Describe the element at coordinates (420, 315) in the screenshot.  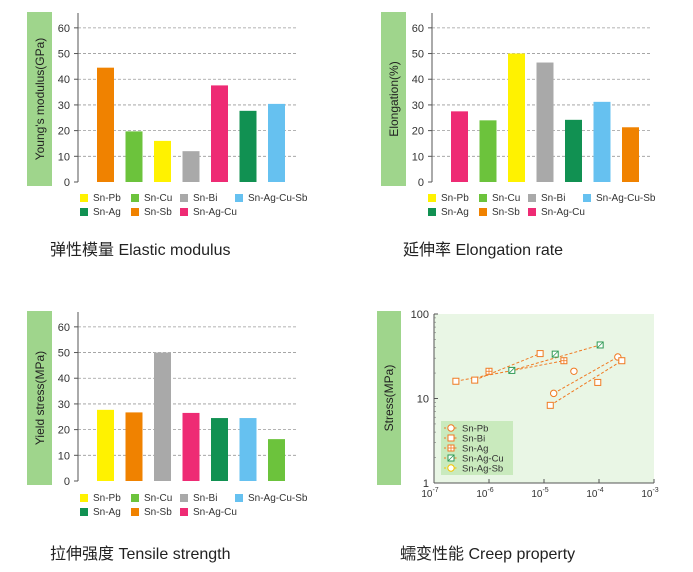
I see `y-tick-label: 100` at that location.